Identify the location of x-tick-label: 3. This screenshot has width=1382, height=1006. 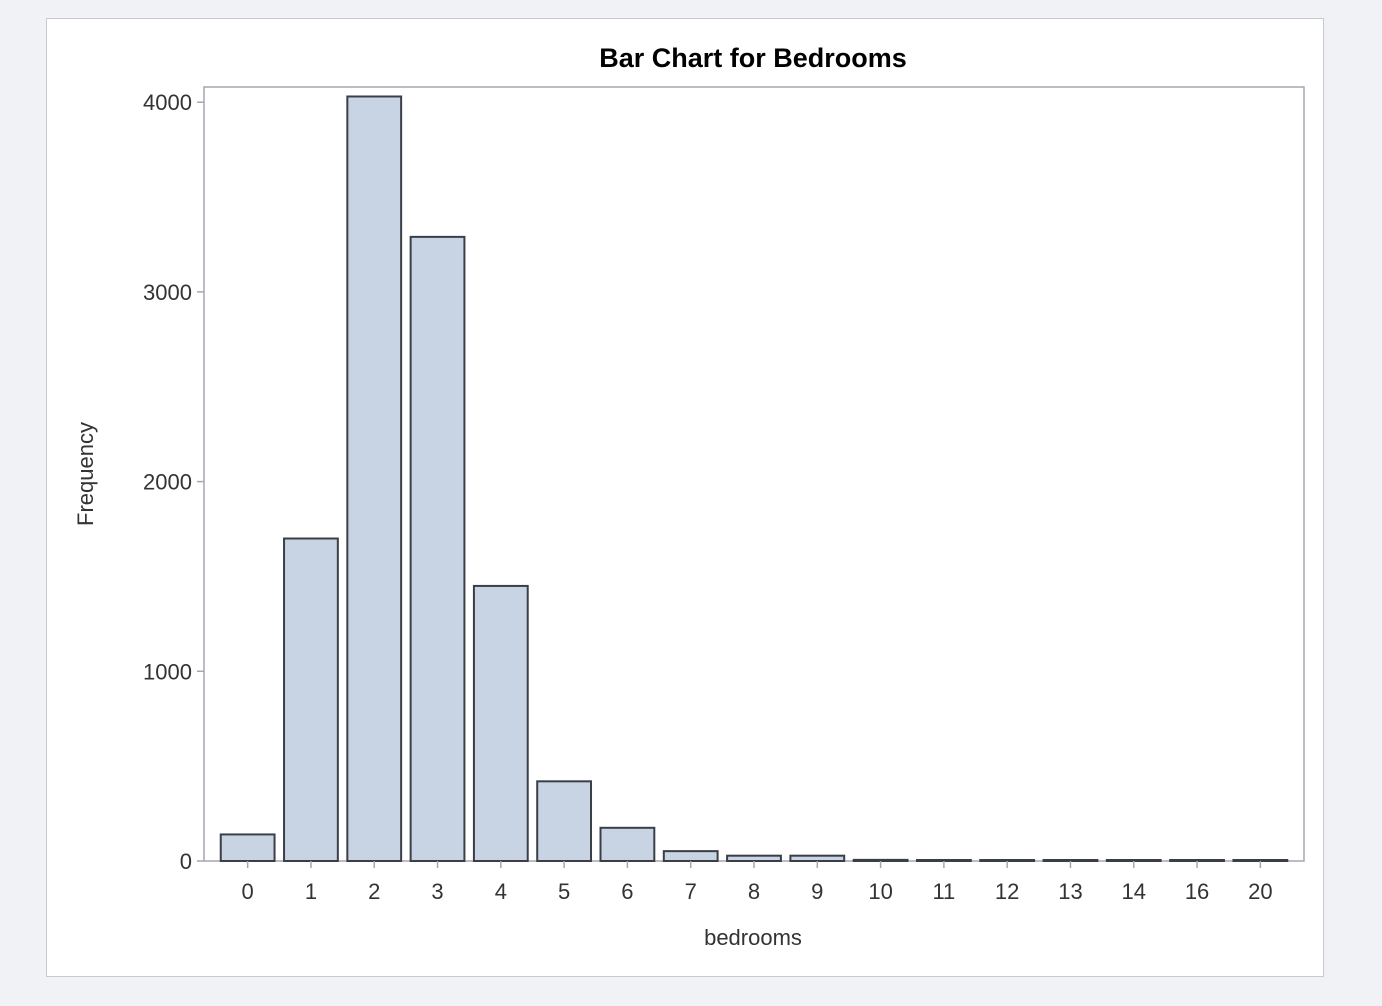
(437, 891).